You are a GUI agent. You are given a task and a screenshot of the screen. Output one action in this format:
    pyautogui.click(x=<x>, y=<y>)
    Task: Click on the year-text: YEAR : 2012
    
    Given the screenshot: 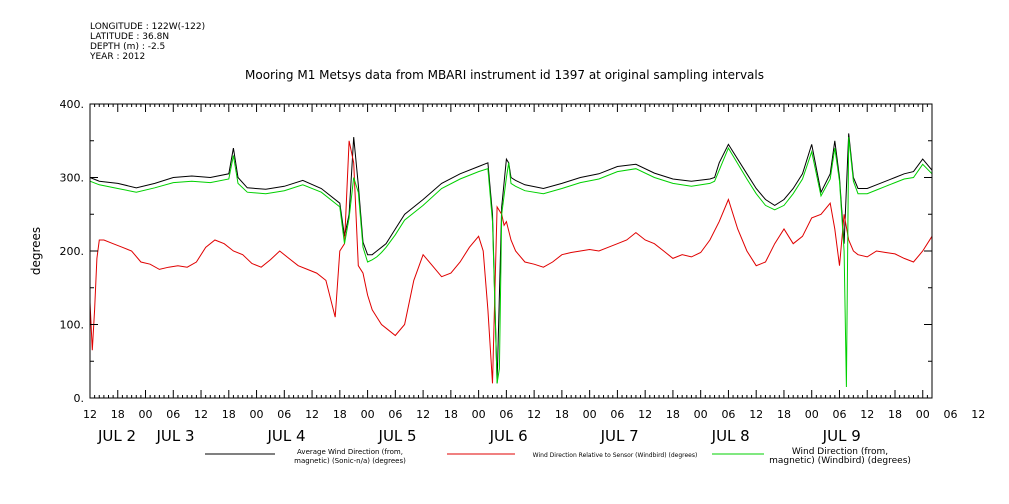 What is the action you would take?
    pyautogui.click(x=118, y=57)
    